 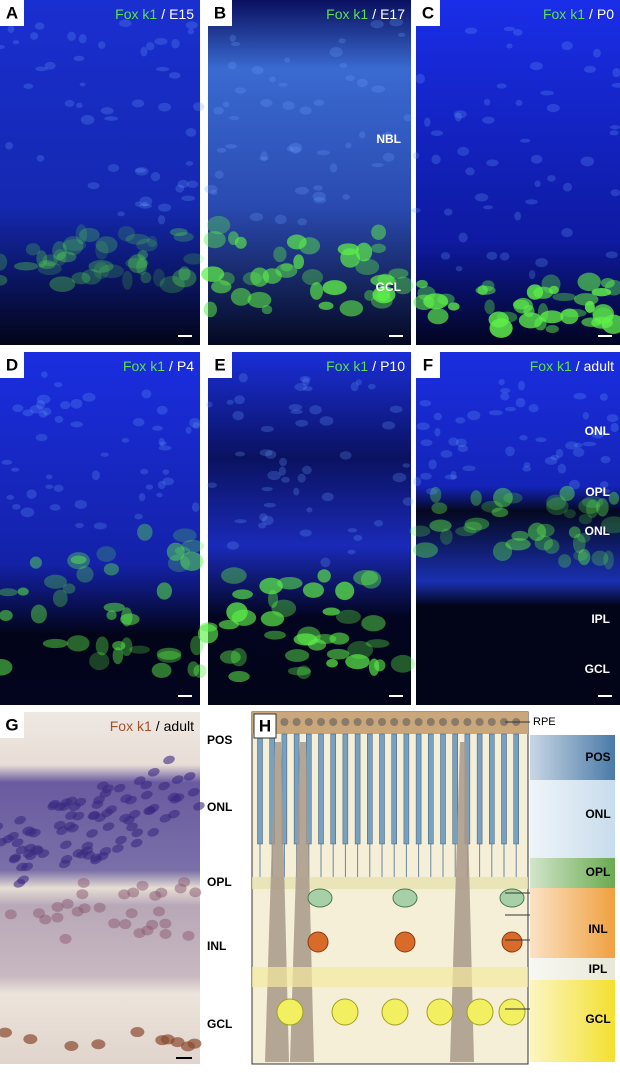 I want to click on opl, so click(x=390, y=883).